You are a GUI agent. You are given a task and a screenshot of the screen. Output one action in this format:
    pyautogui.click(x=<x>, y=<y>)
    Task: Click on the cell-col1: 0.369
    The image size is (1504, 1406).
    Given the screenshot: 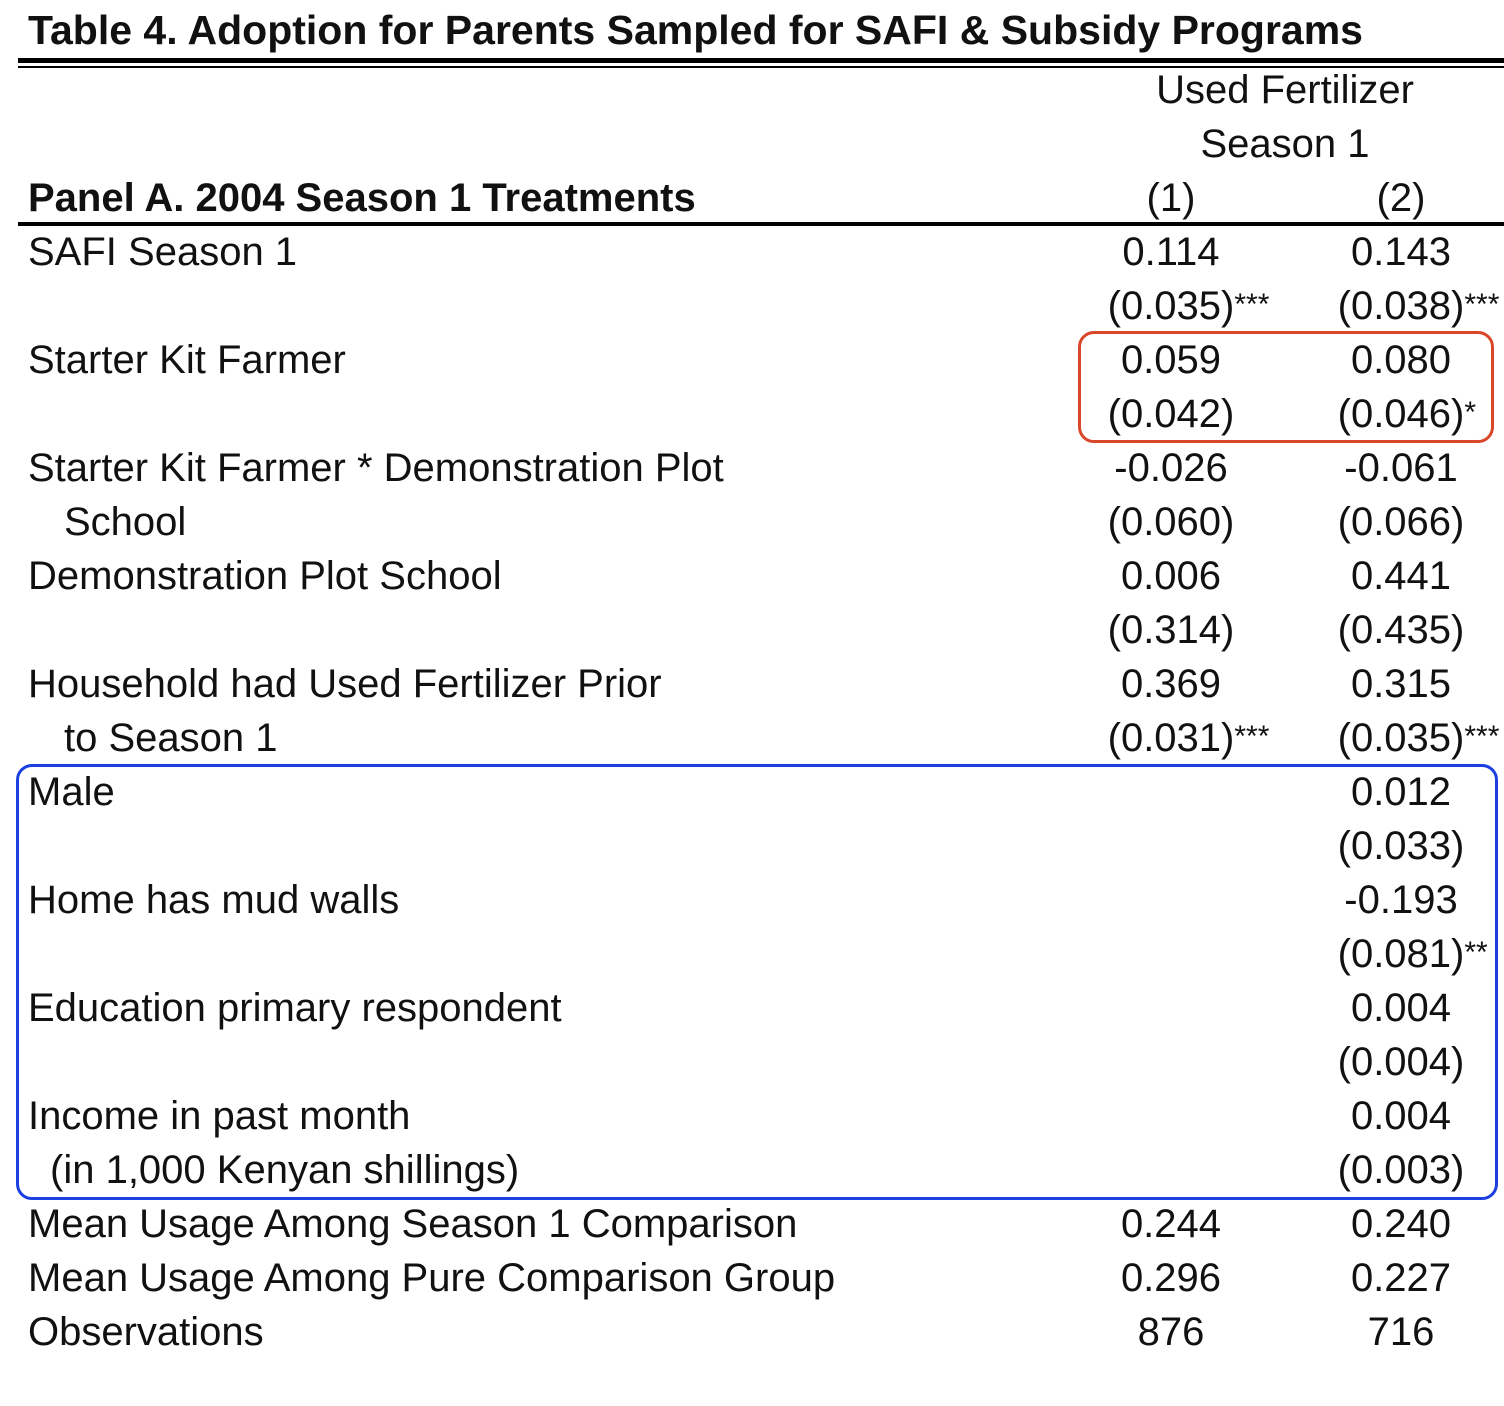 What is the action you would take?
    pyautogui.click(x=1171, y=684)
    